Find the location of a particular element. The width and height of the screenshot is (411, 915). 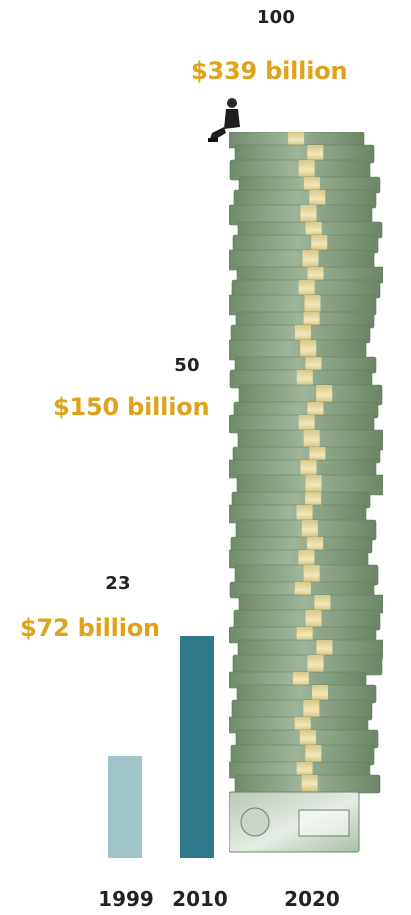

x-tick-1999: 1999 is located at coordinates (126, 899).